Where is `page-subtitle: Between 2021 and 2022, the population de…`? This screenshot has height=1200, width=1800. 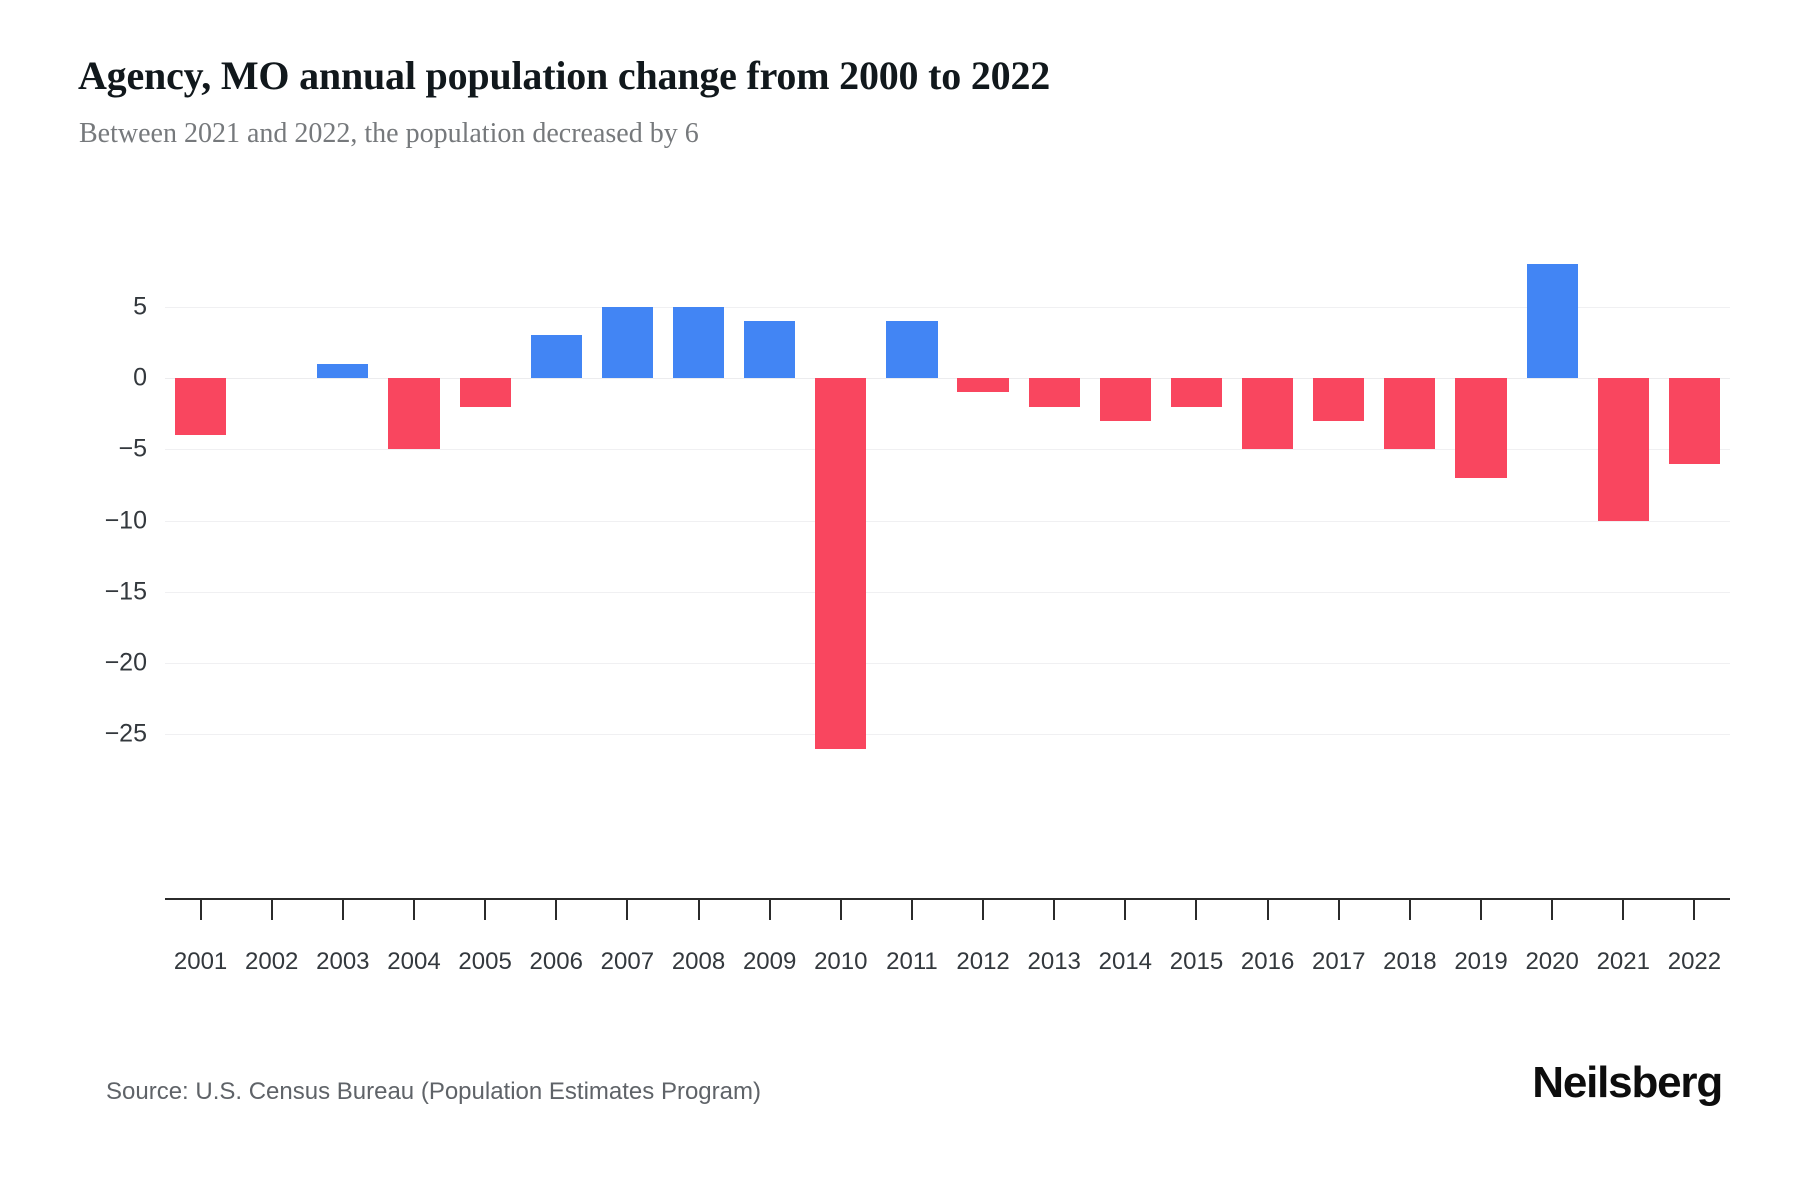 page-subtitle: Between 2021 and 2022, the population de… is located at coordinates (389, 133).